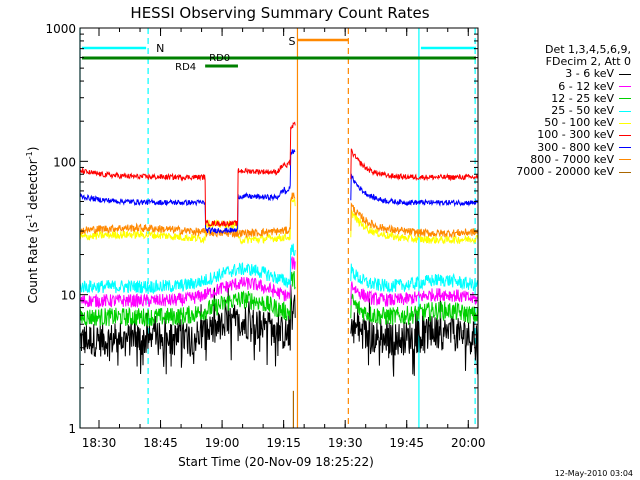 Image resolution: width=640 pixels, height=480 pixels. I want to click on x-tick-label: 18:45, so click(160, 443).